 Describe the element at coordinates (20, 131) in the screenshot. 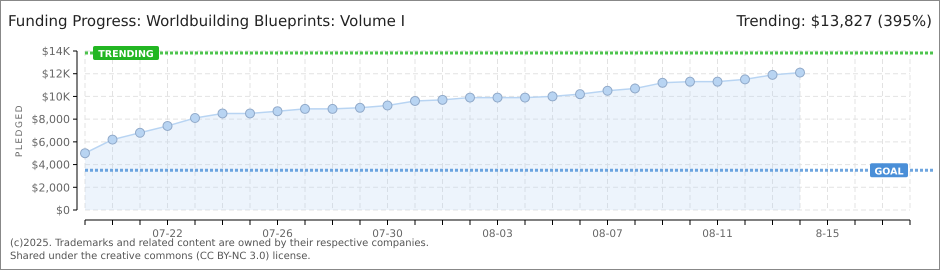

I see `y-axis-title: PLEDGED` at that location.